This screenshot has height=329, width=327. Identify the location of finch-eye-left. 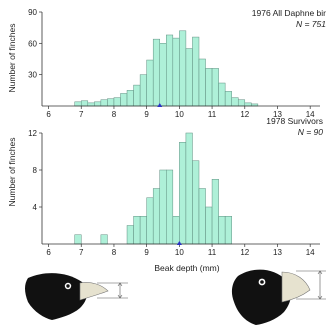
(68, 286).